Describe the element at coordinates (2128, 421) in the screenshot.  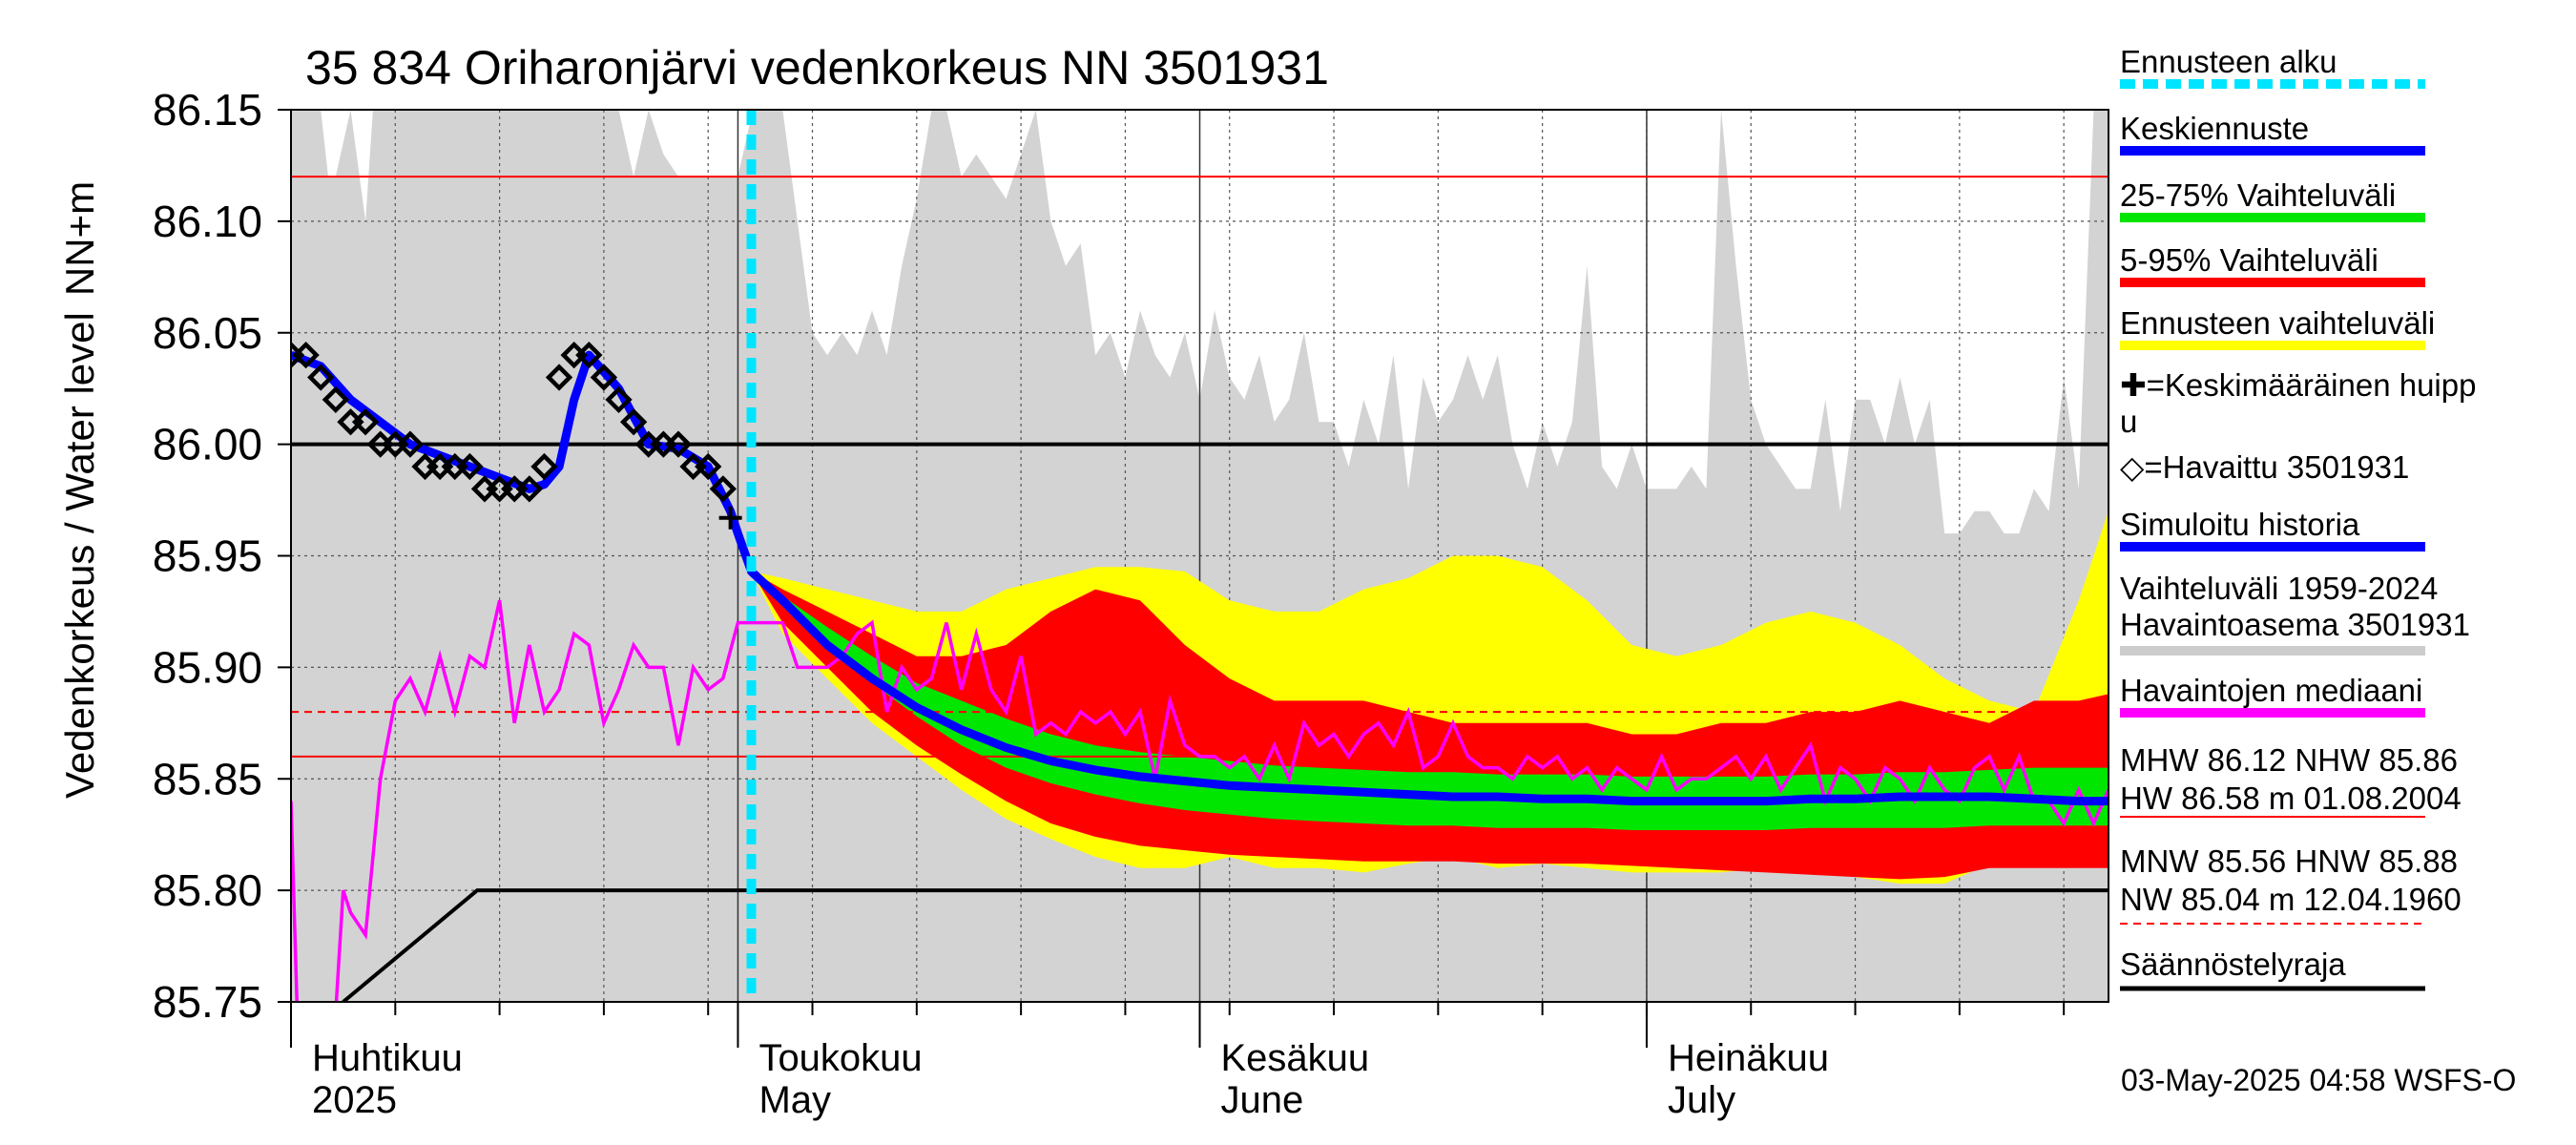
I see `legend-label-continuation: u` at that location.